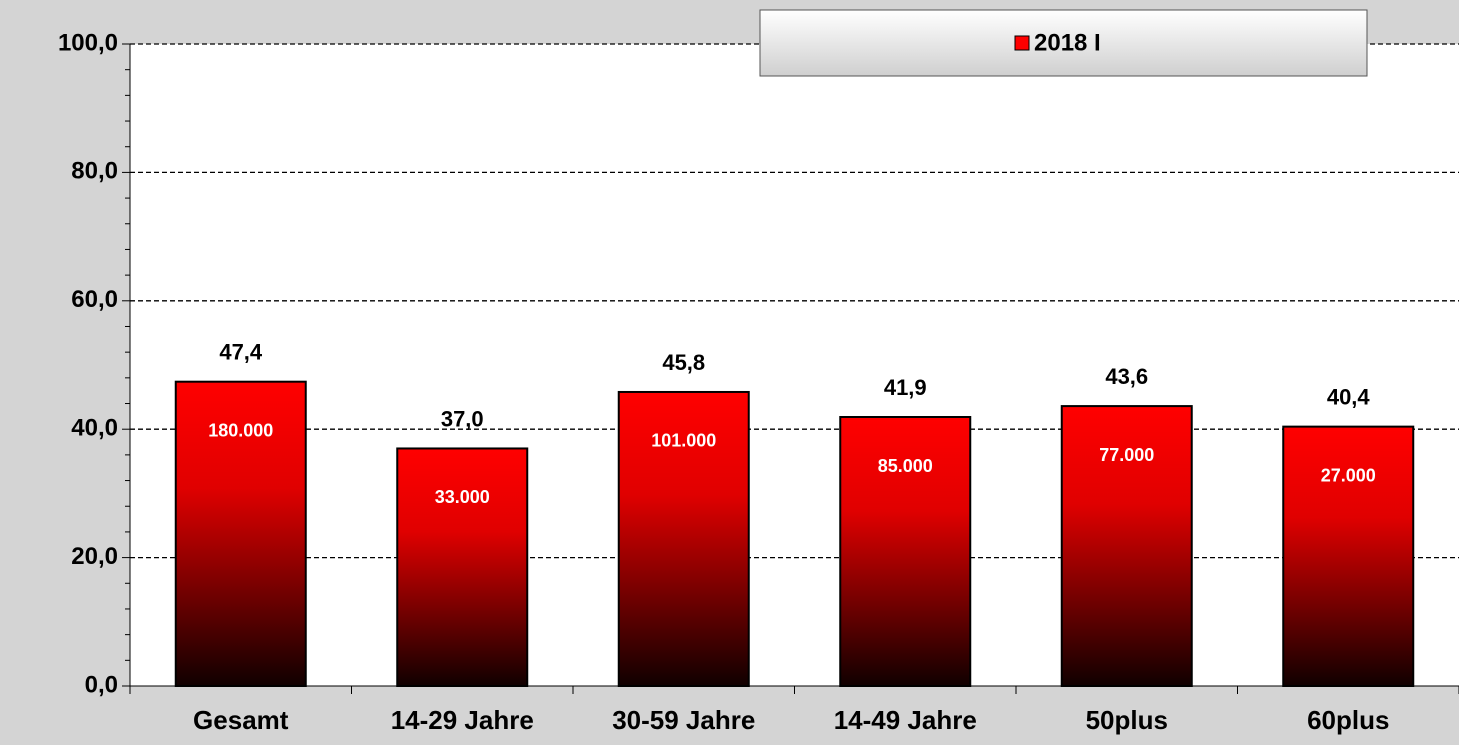  What do you see at coordinates (462, 418) in the screenshot?
I see `value-label: 37,0` at bounding box center [462, 418].